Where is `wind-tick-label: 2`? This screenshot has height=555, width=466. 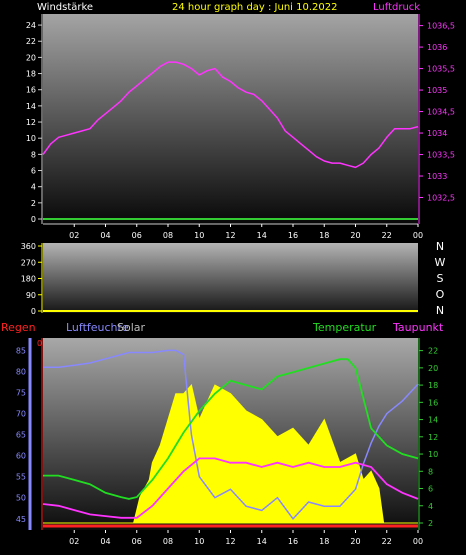 wind-tick-label: 2 is located at coordinates (33, 203).